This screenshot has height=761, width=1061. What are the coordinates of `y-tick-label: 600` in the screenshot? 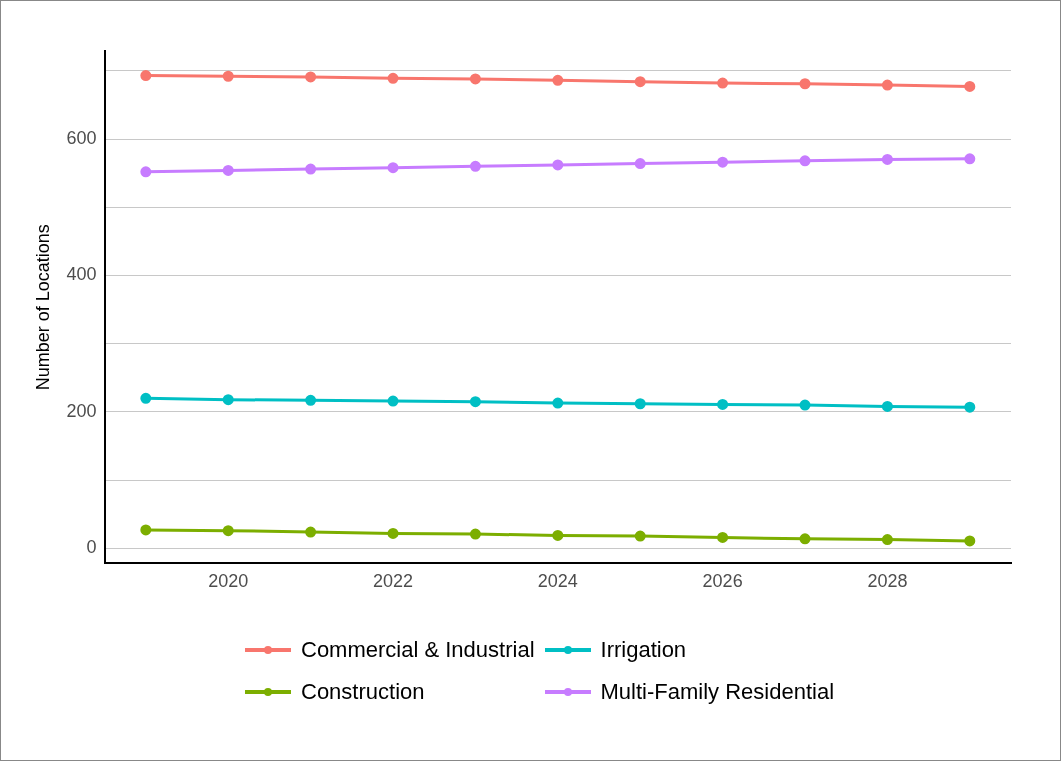 It's located at (81, 137).